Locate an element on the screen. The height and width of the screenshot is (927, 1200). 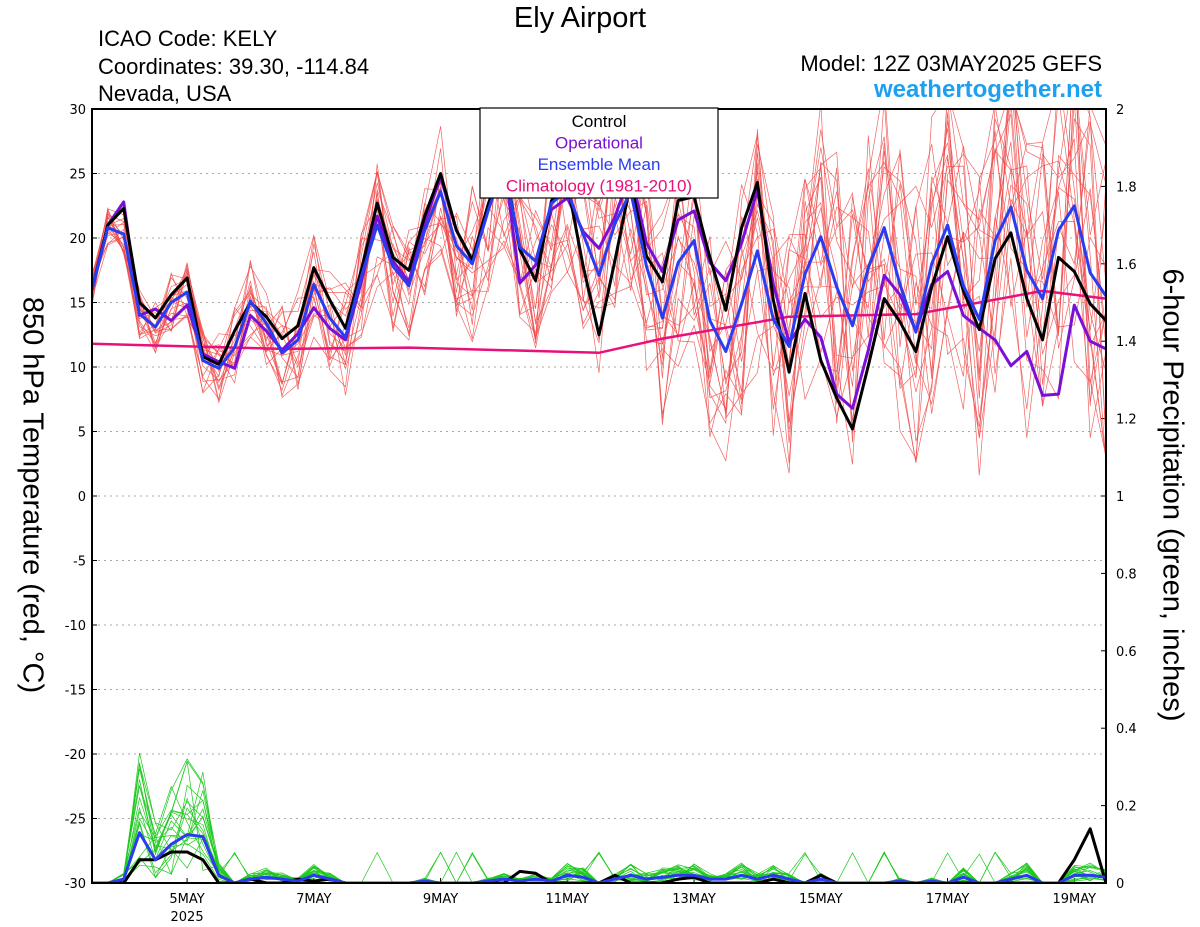
y-tick-label-left: -10 is located at coordinates (75, 626).